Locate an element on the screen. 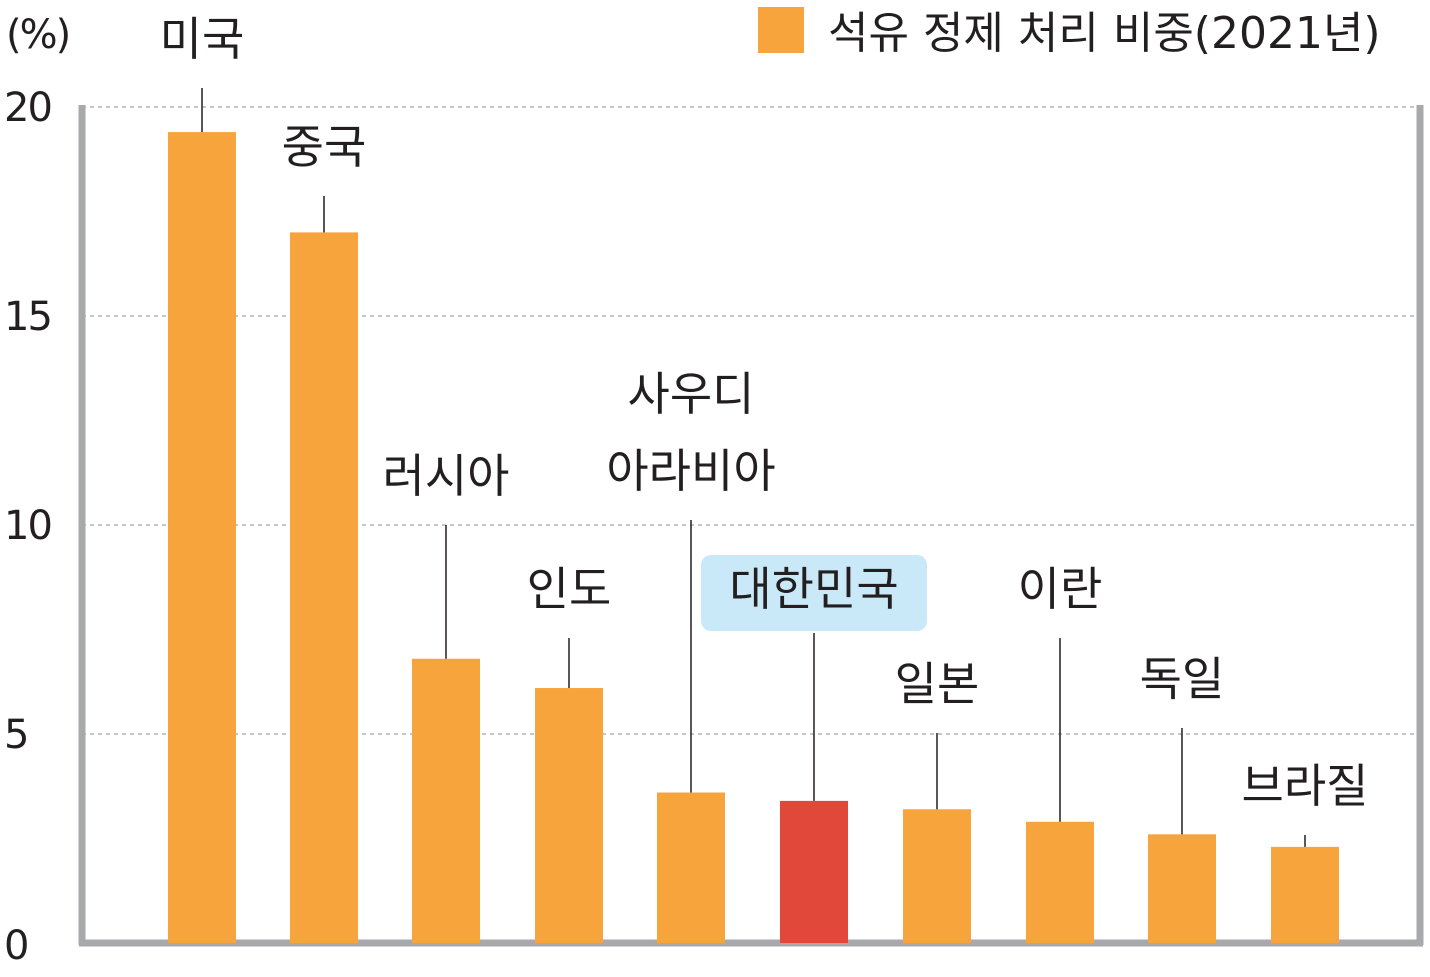 The width and height of the screenshot is (1430, 977). category-label: 독일 is located at coordinates (1182, 679).